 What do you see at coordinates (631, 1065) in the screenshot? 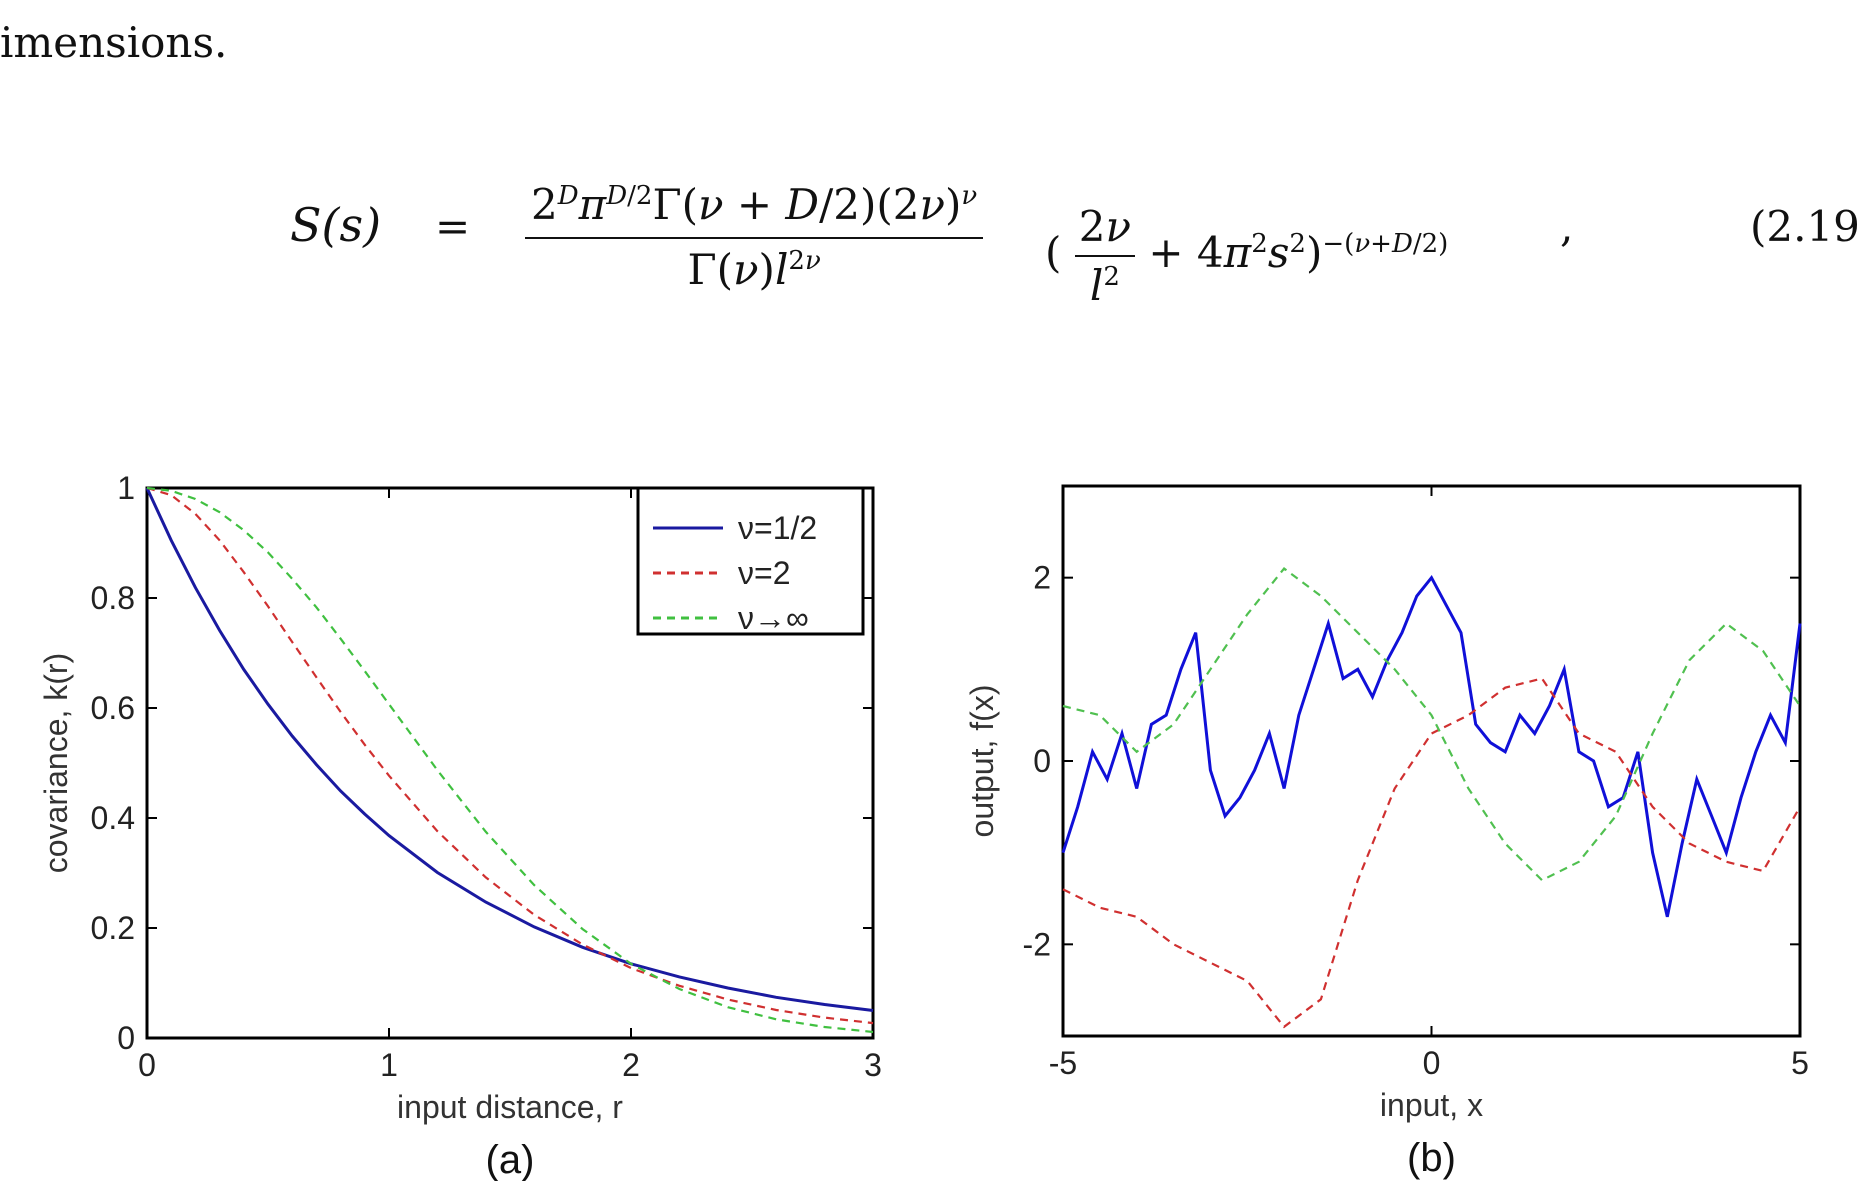
I see `x-tick-label: 2` at bounding box center [631, 1065].